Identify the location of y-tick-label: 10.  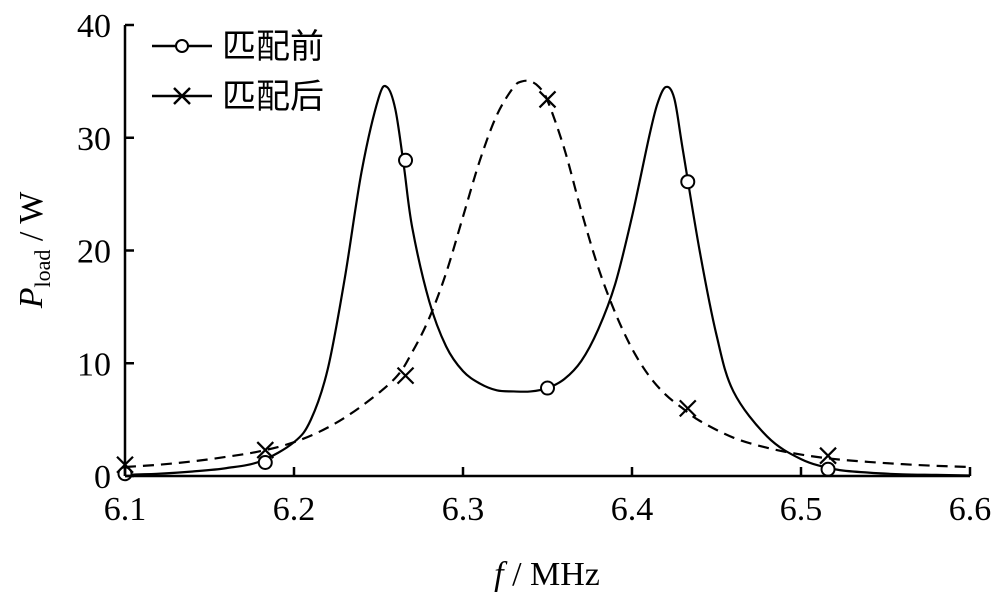
(94, 364).